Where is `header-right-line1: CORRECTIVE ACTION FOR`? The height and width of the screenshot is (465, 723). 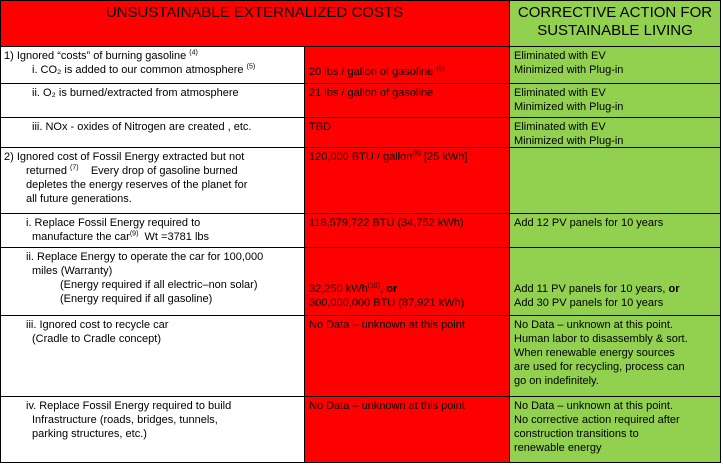 header-right-line1: CORRECTIVE ACTION FOR is located at coordinates (615, 12).